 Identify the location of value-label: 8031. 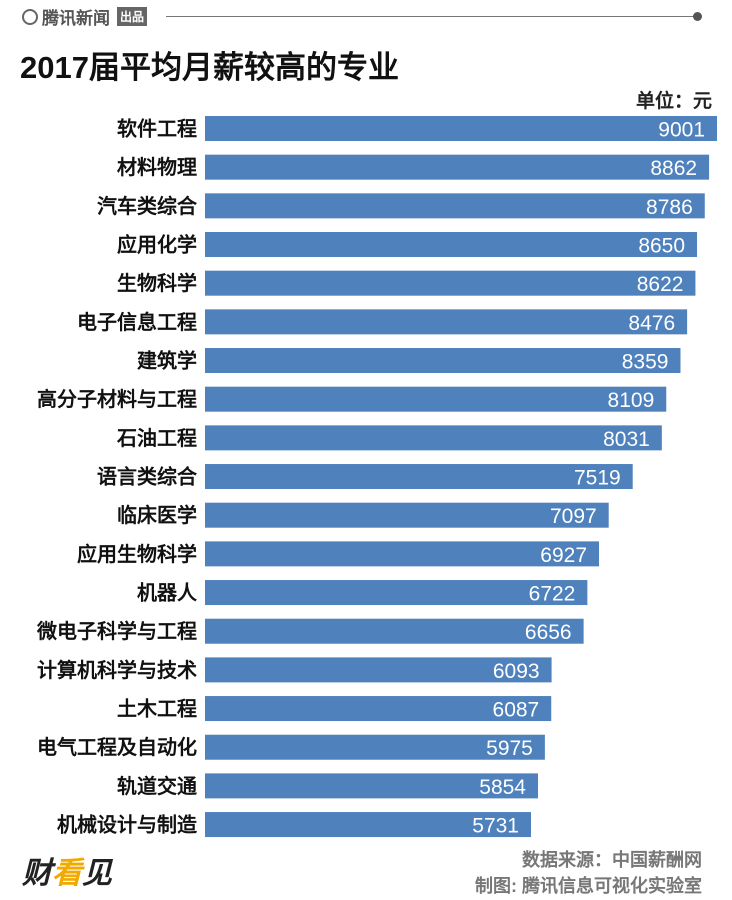
(626, 439).